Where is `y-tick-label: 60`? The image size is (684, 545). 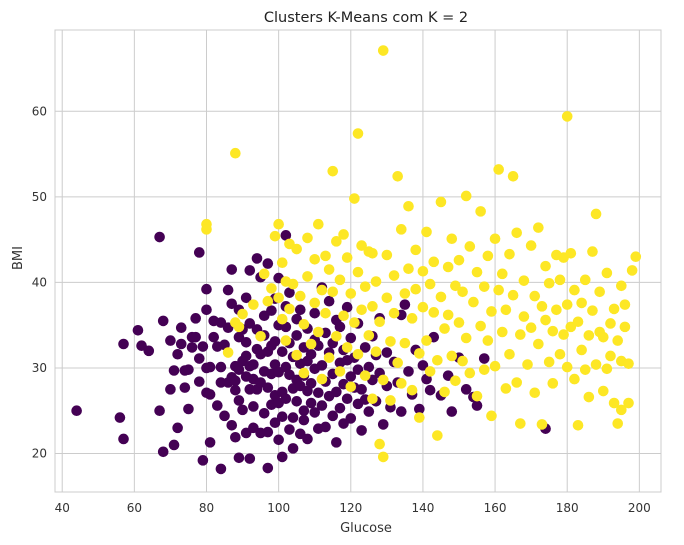
y-tick-label: 60 is located at coordinates (39, 111).